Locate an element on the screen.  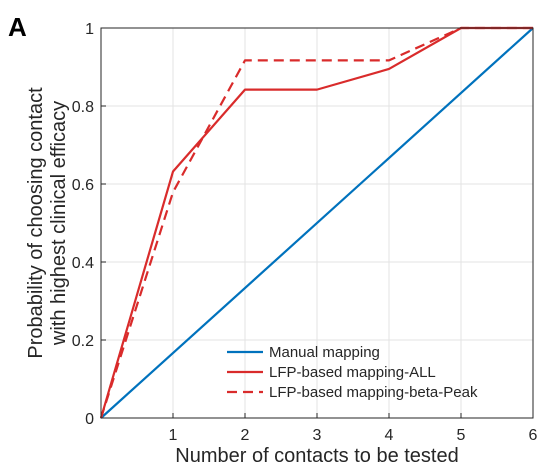
x-tick-label: 3 is located at coordinates (317, 435).